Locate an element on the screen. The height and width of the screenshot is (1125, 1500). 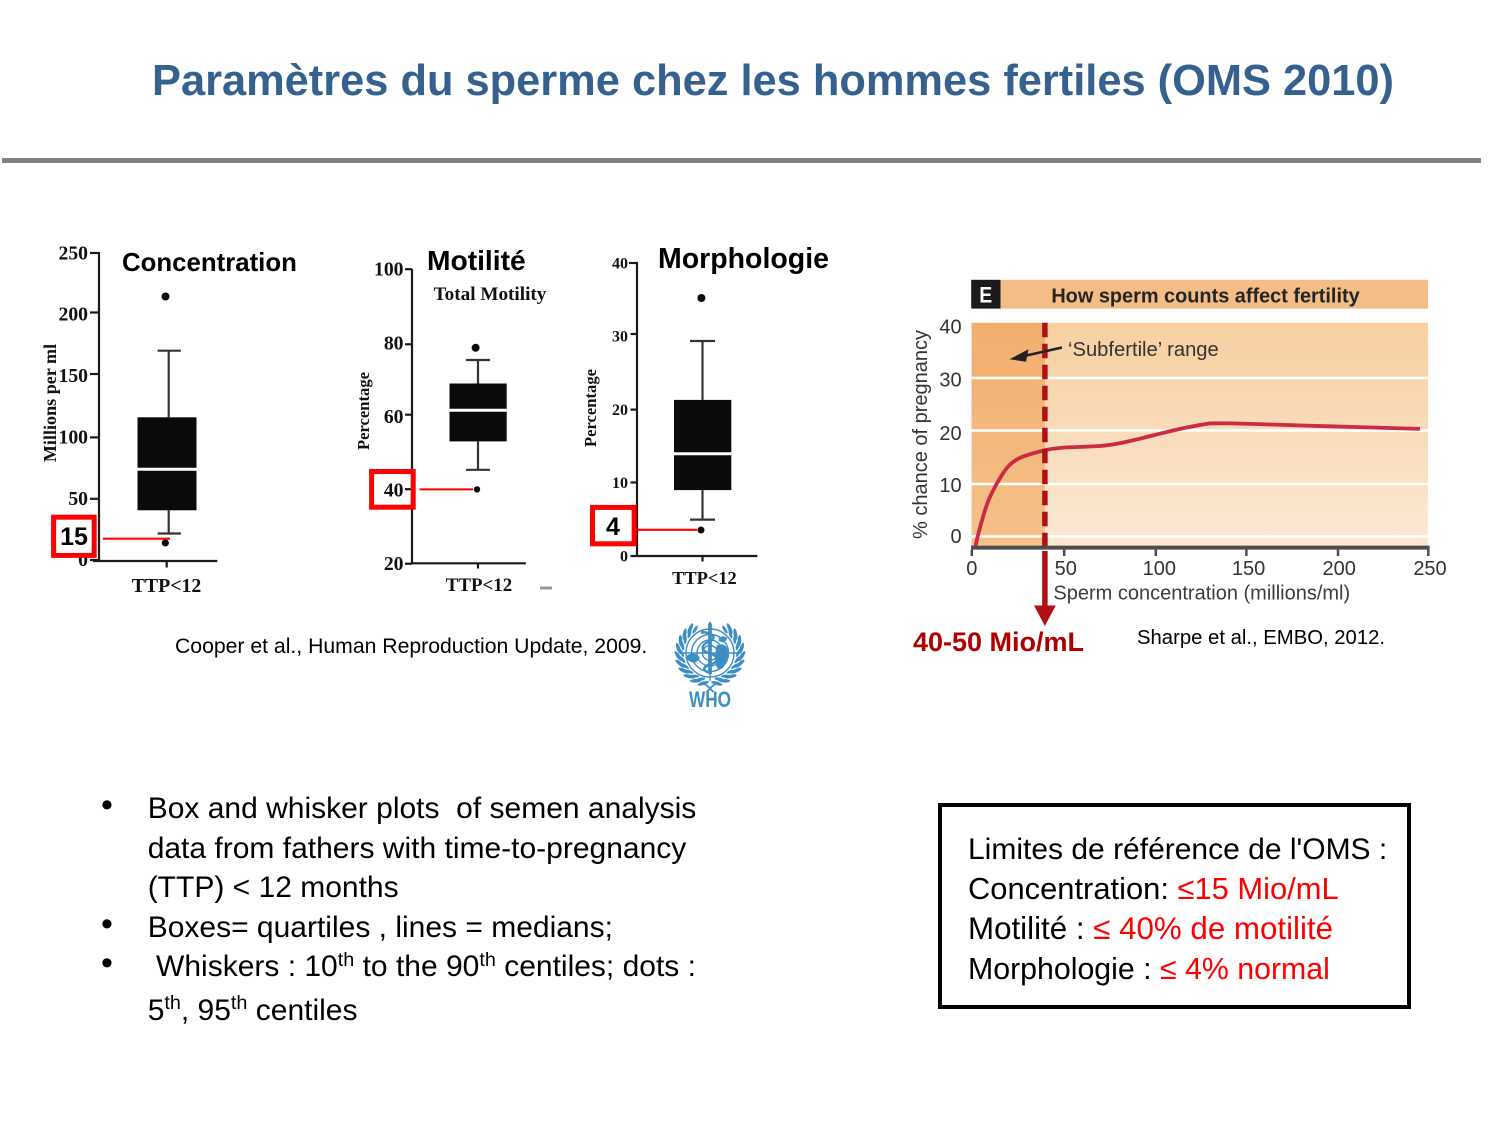
svg-text: Motilité is located at coordinates (476, 260).